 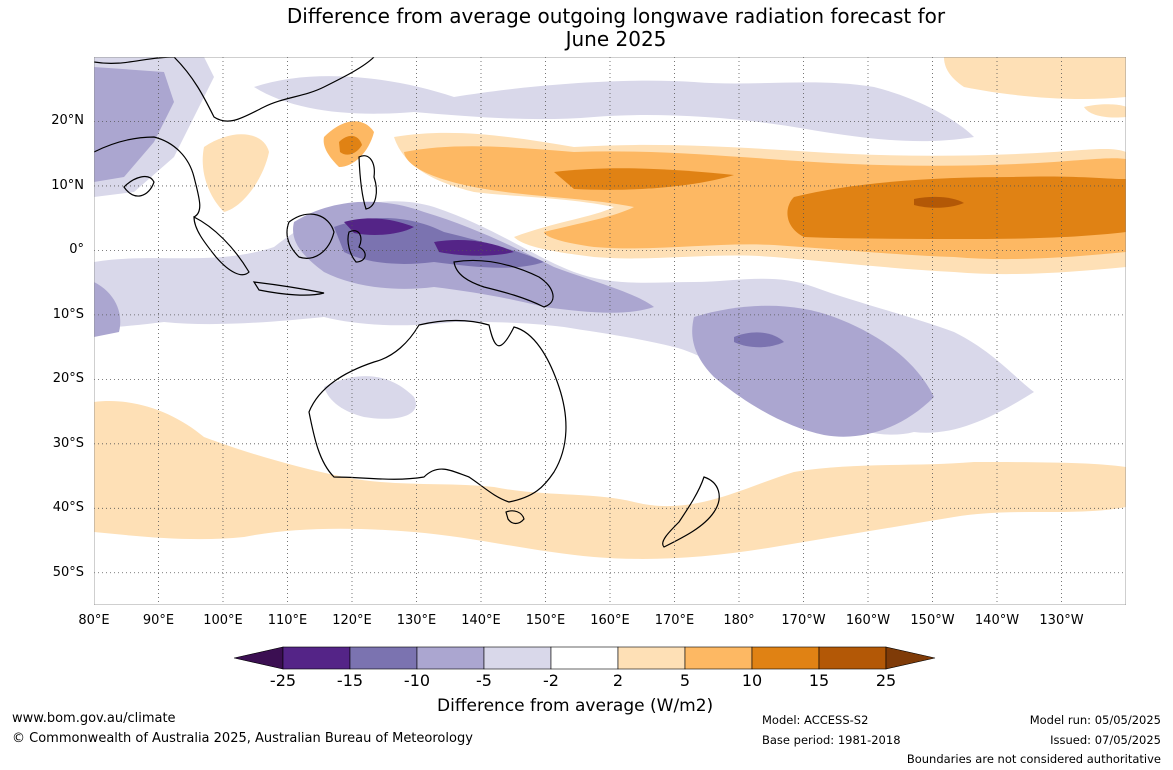 What do you see at coordinates (815, 720) in the screenshot?
I see `model-name: Model: ACCESS-S2` at bounding box center [815, 720].